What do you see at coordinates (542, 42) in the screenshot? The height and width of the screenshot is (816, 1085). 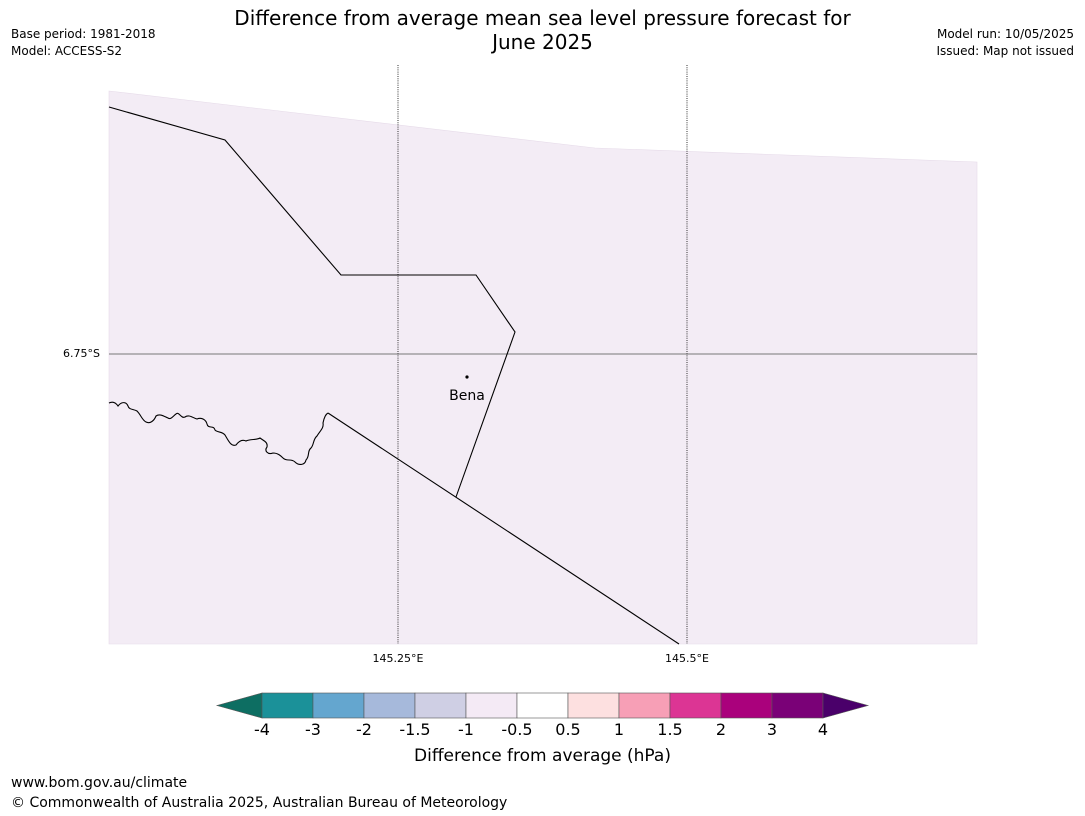 I see `map-title-line-2: June 2025` at bounding box center [542, 42].